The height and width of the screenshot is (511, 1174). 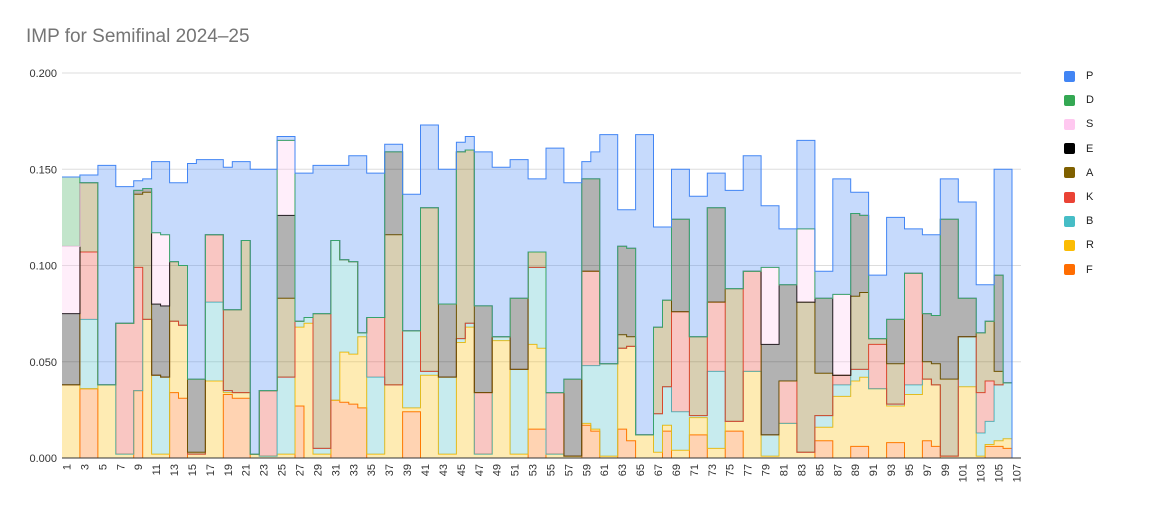 I want to click on x-tick-label: 61, so click(x=605, y=470).